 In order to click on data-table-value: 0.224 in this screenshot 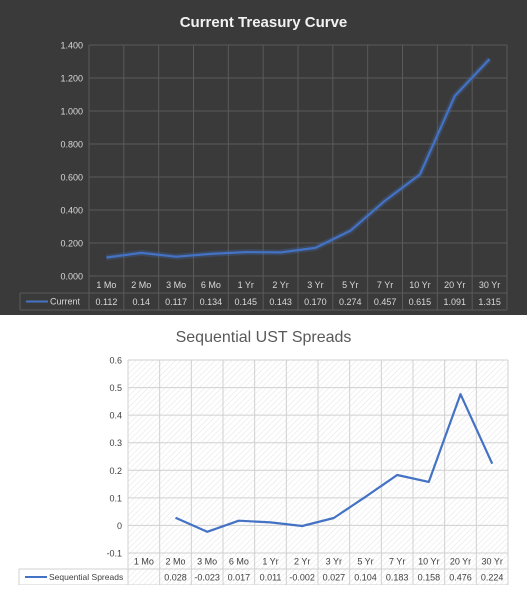, I will do `click(492, 578)`.